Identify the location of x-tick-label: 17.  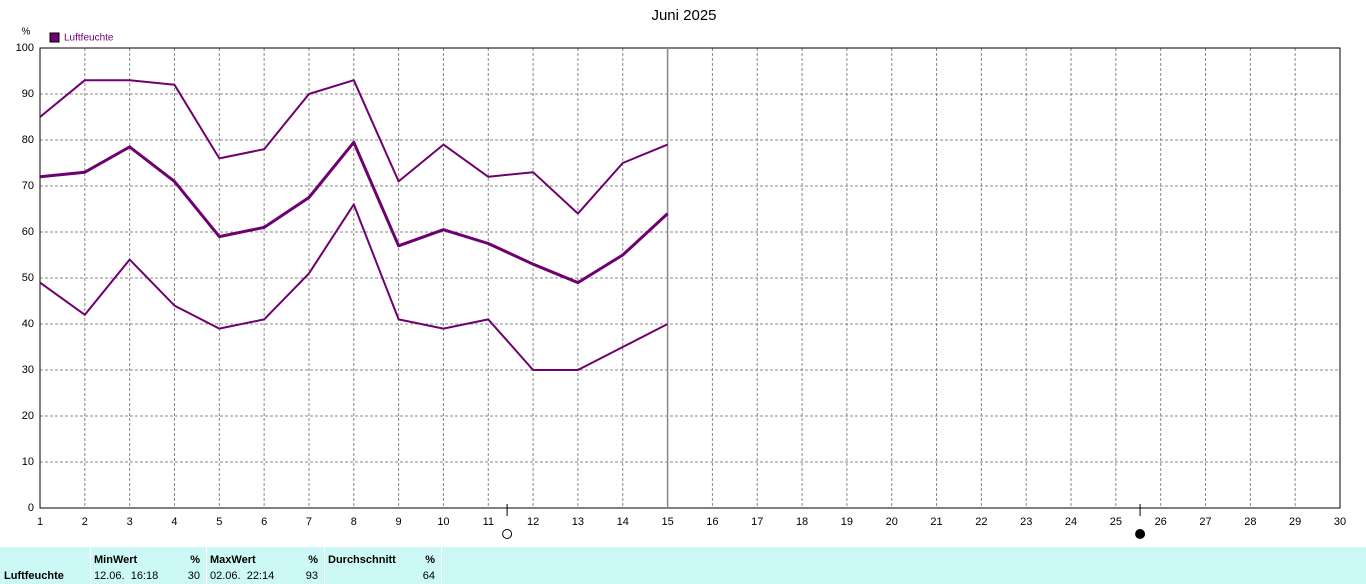
(757, 522).